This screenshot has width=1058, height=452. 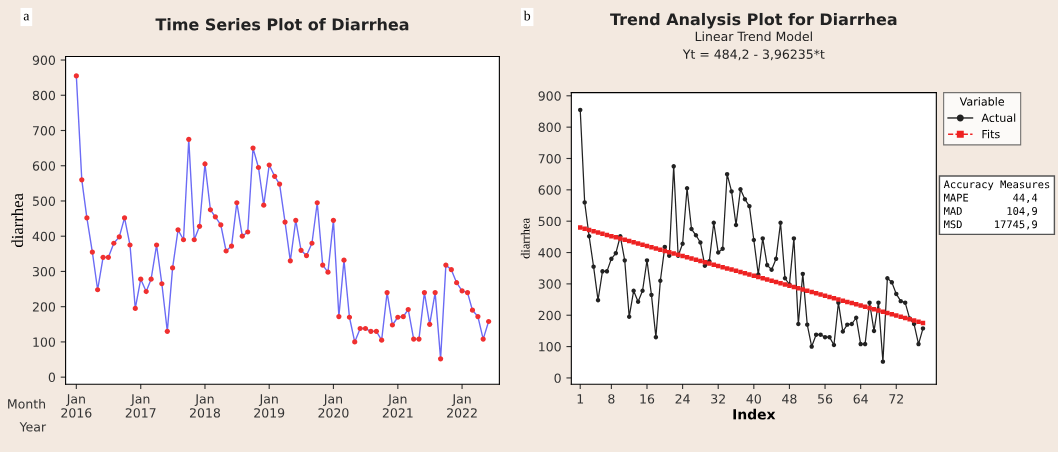 I want to click on x-tick-label: Jan 2020, so click(x=333, y=406).